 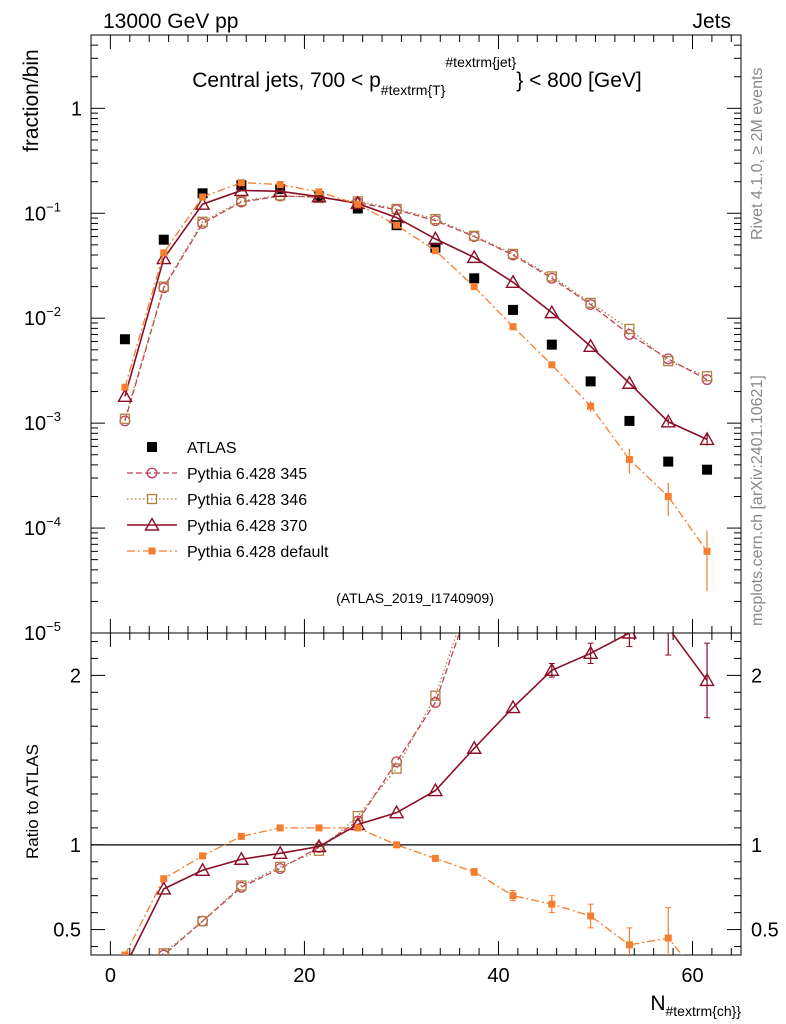 I want to click on legend-label: Pythia 6.428 346, so click(x=247, y=500).